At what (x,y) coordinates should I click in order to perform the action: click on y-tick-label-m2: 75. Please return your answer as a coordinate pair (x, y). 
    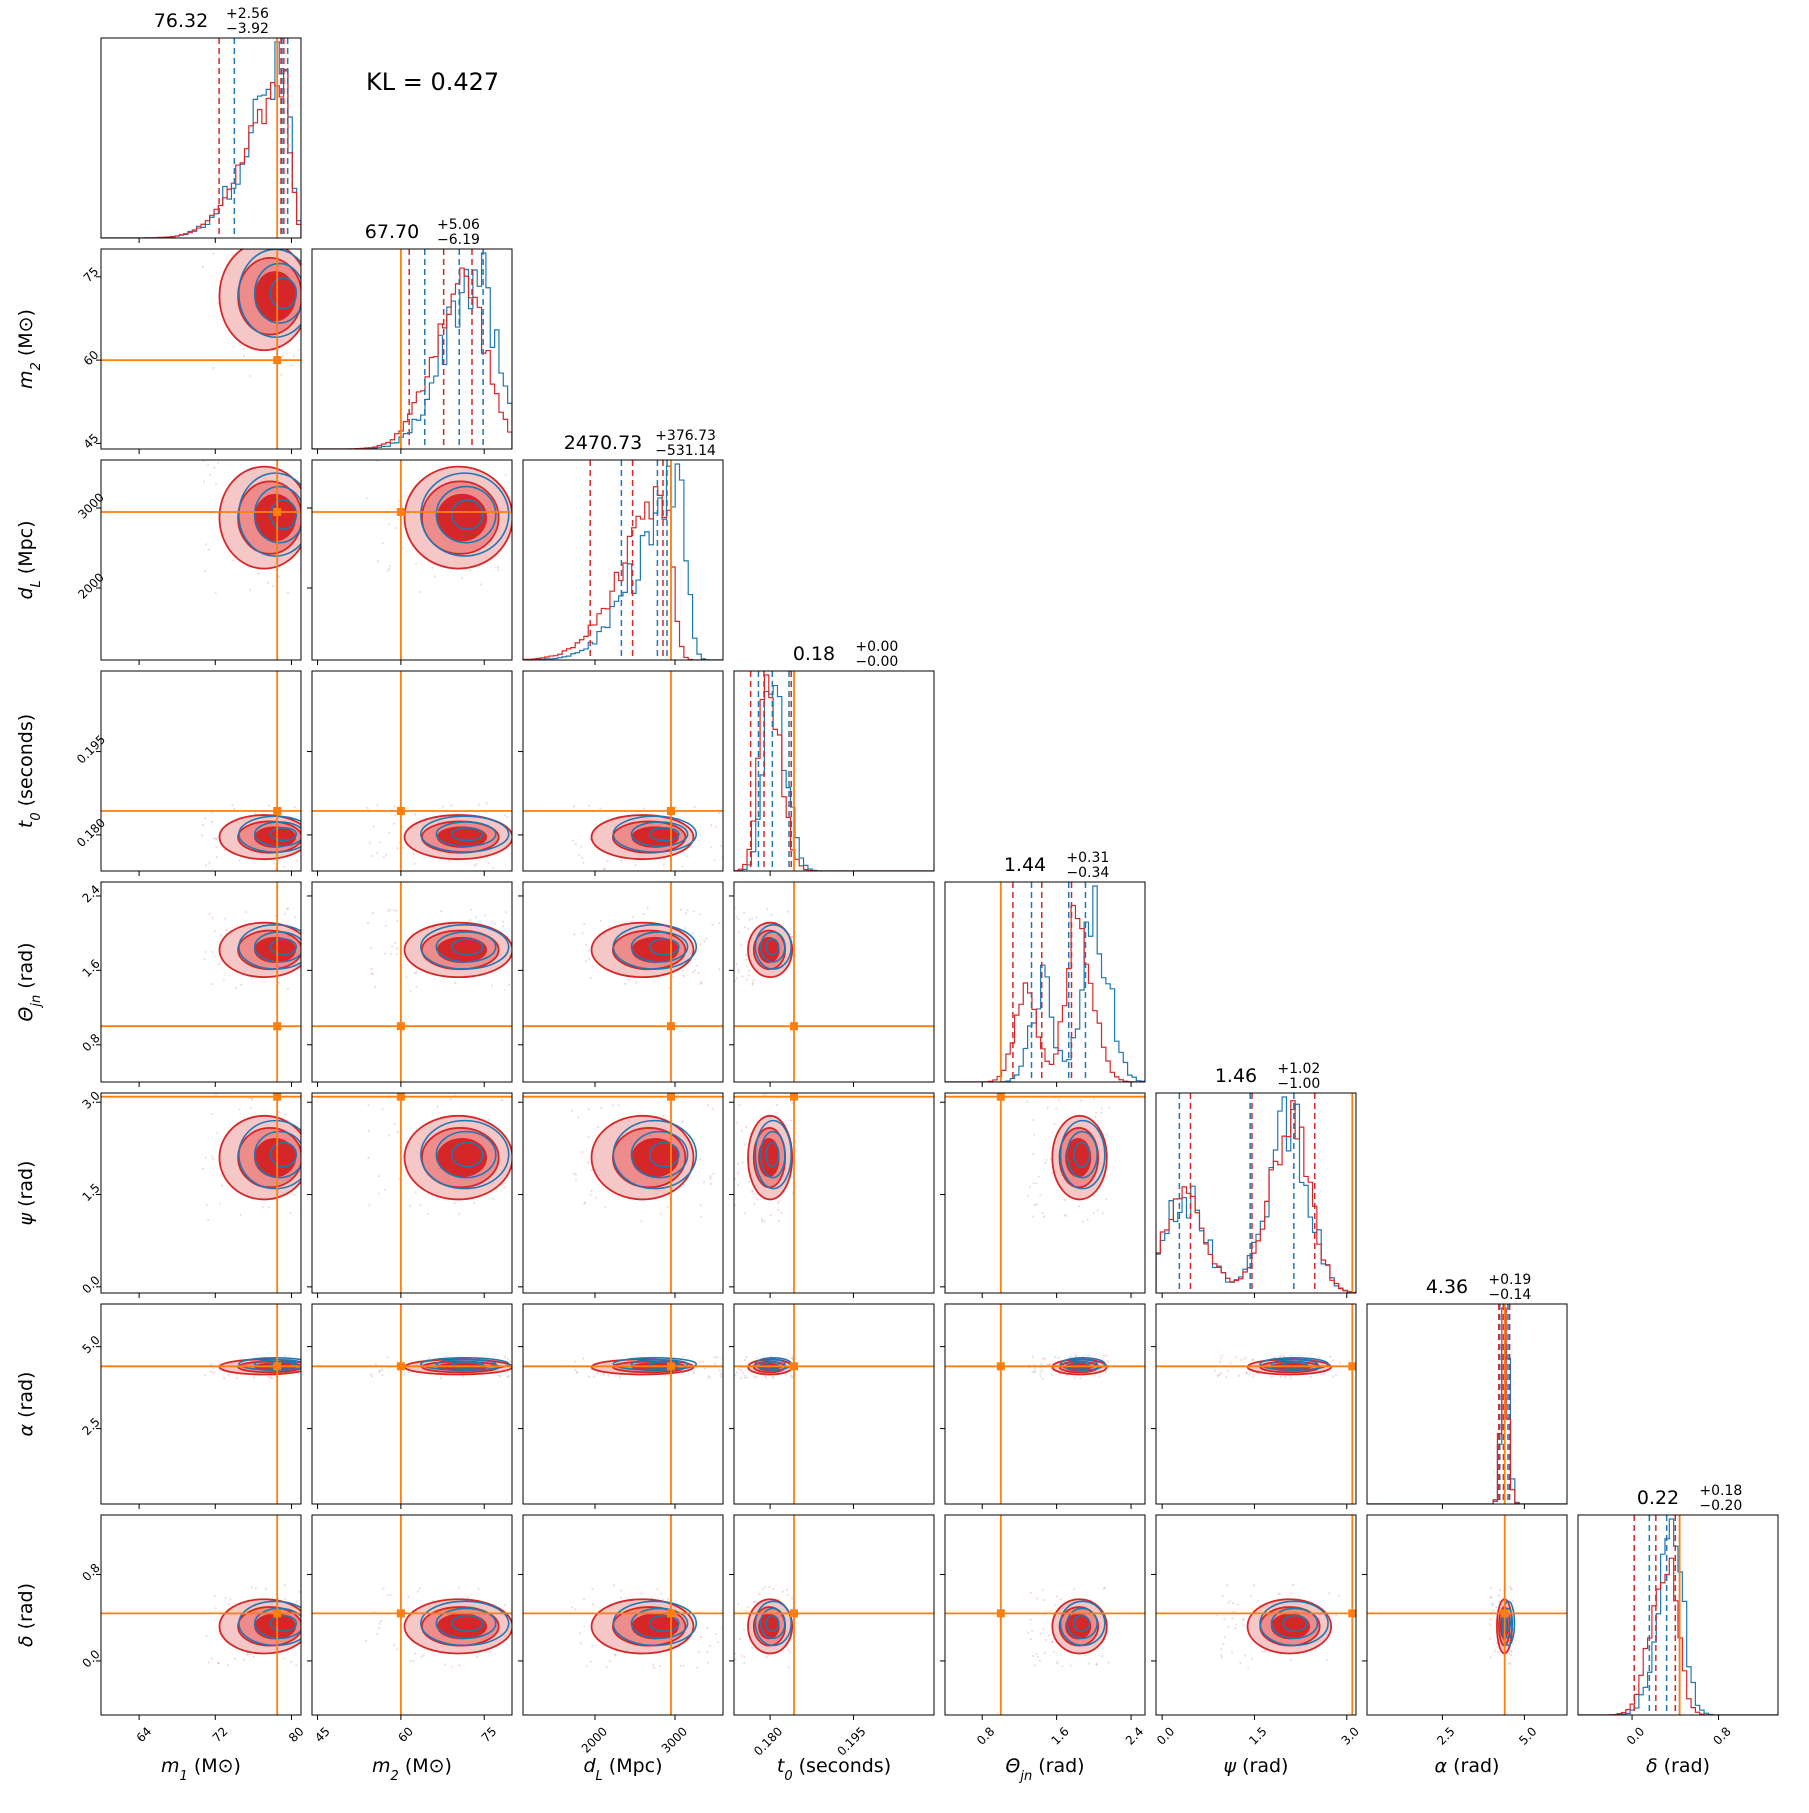
    Looking at the image, I should click on (91, 274).